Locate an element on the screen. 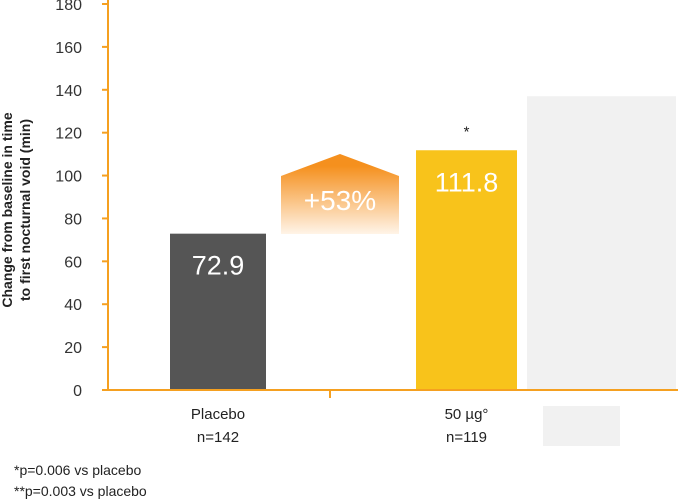 Image resolution: width=682 pixels, height=502 pixels. footnote-2: **p=0.003 vs placebo is located at coordinates (80, 491).